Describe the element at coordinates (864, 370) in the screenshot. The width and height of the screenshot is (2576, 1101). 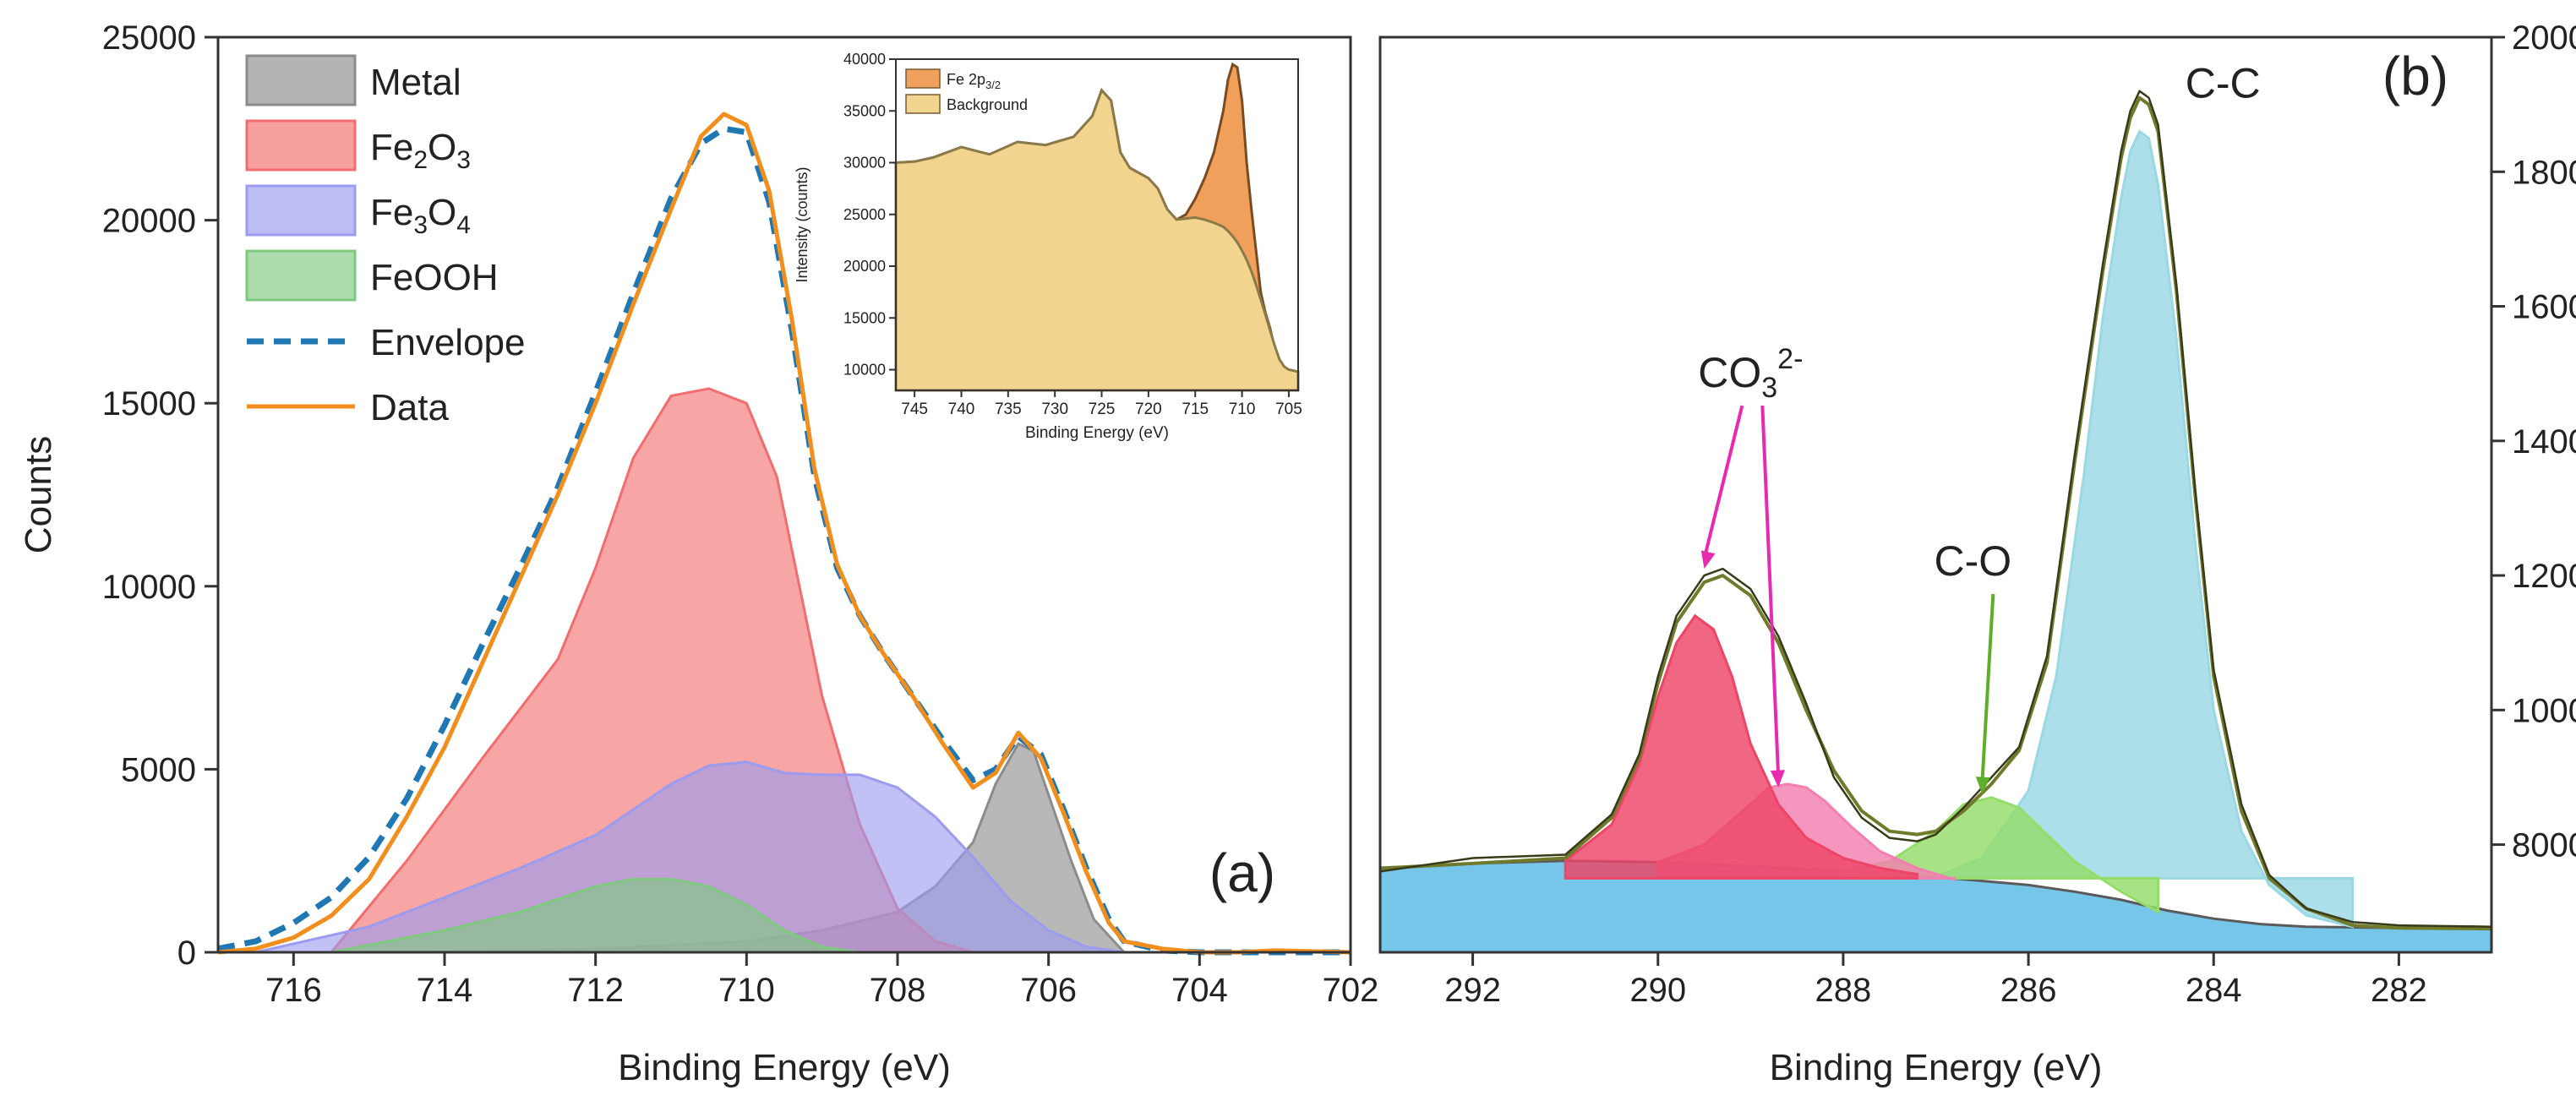
I see `inset-ytick-label-10000: 10000` at that location.